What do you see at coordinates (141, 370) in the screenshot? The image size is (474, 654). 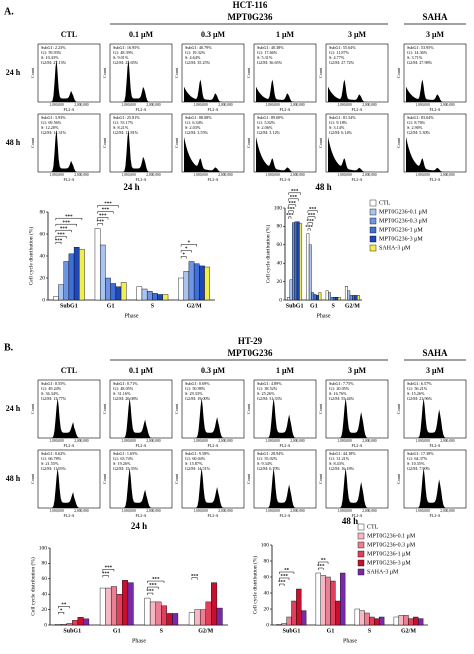 I see `column-header: 0.1 μM` at bounding box center [141, 370].